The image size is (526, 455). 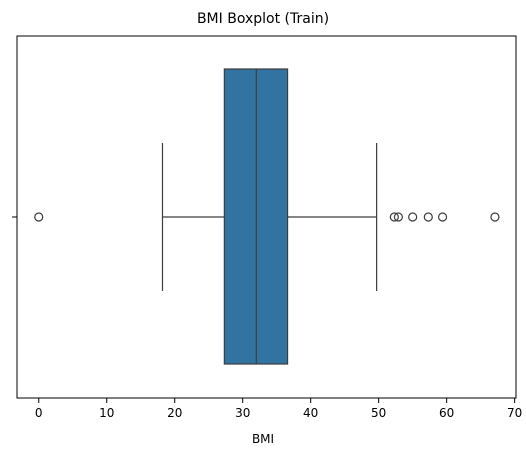 What do you see at coordinates (278, 409) in the screenshot?
I see `x-axis: 0 10 20 30 40 50 60 70` at bounding box center [278, 409].